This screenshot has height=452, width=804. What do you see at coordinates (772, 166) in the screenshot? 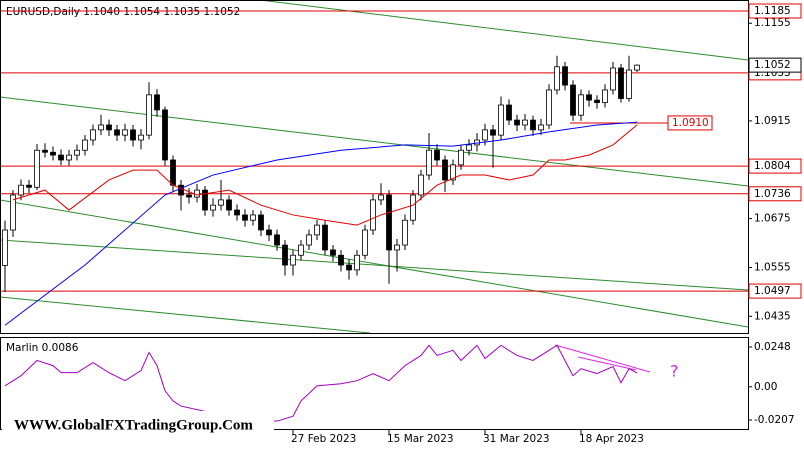
I see `level-label: 1.0804` at bounding box center [772, 166].